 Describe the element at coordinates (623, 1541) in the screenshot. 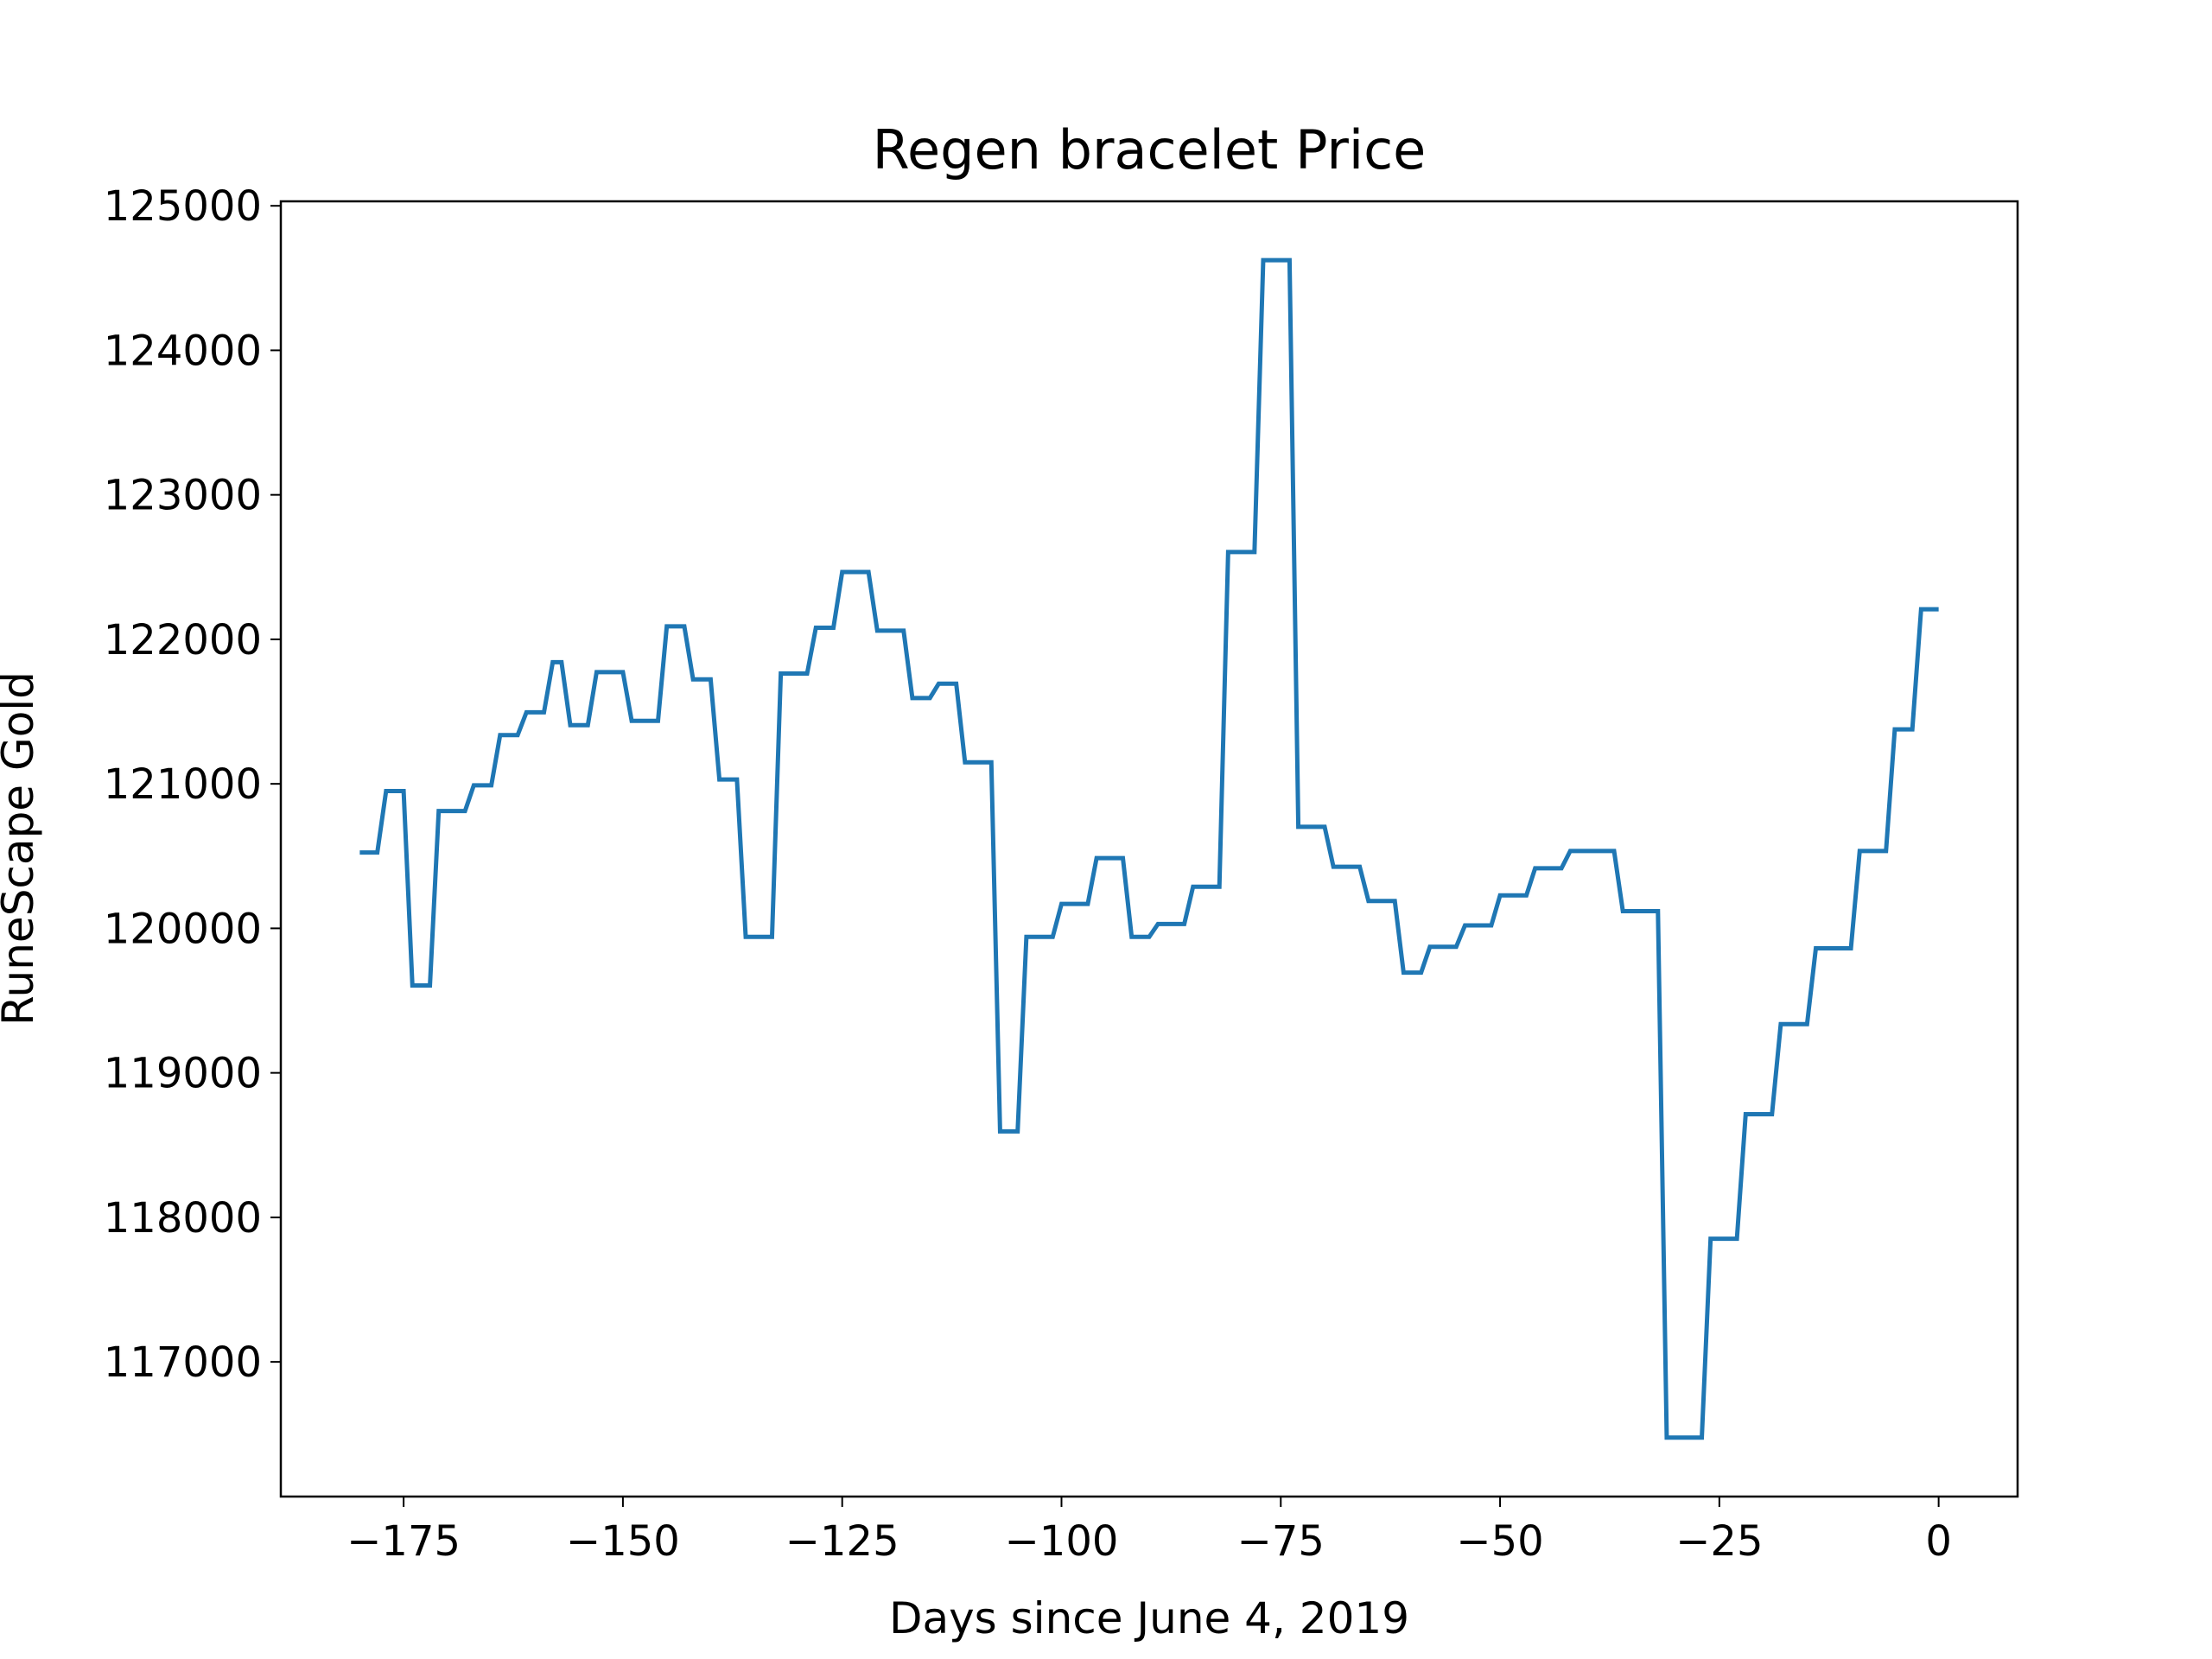

I see `x-tick-label: −150` at that location.